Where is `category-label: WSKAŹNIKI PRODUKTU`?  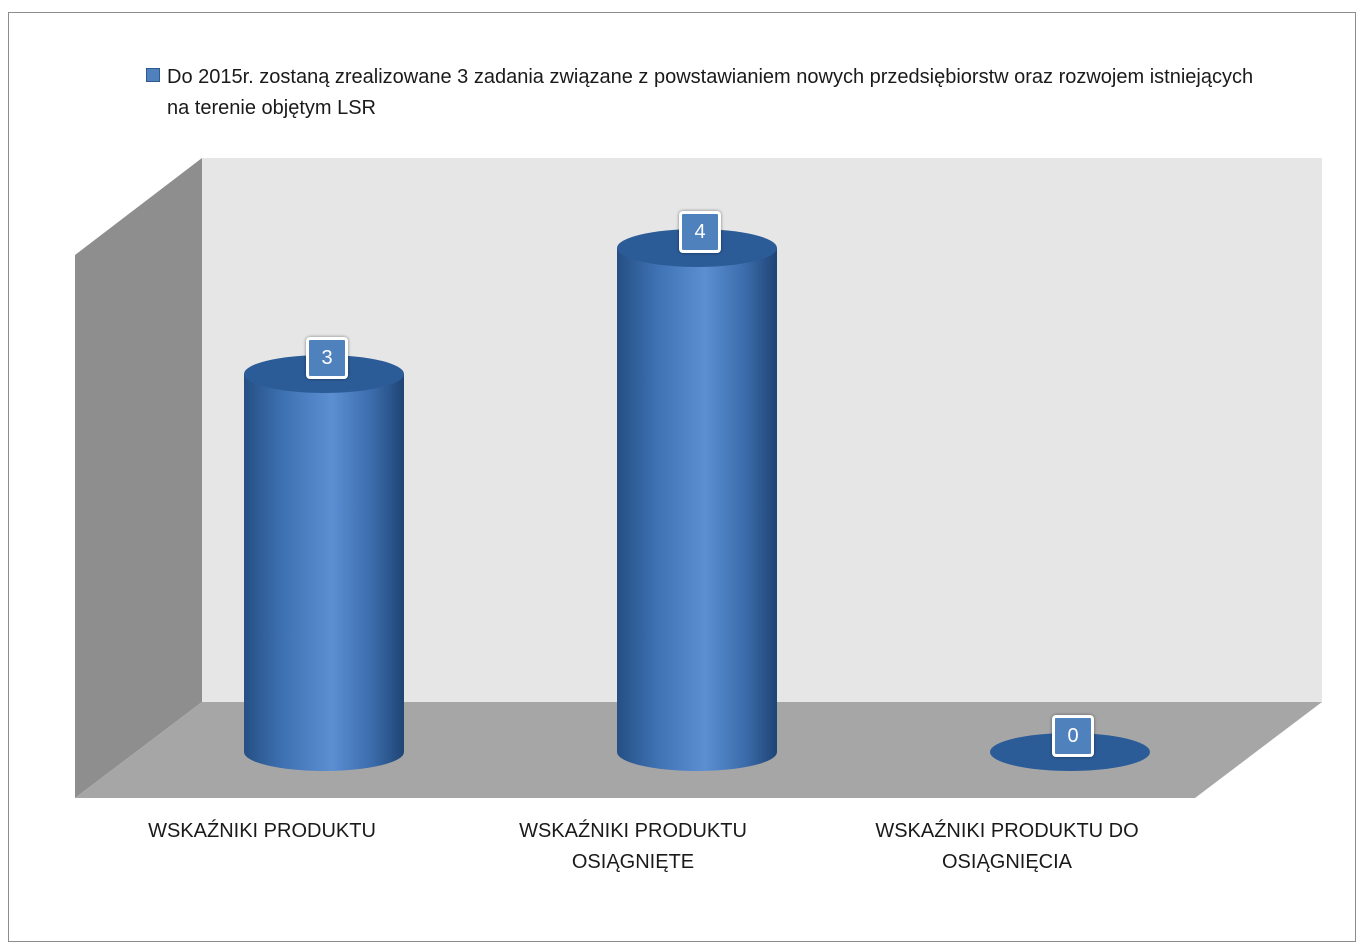 category-label: WSKAŹNIKI PRODUKTU is located at coordinates (262, 831).